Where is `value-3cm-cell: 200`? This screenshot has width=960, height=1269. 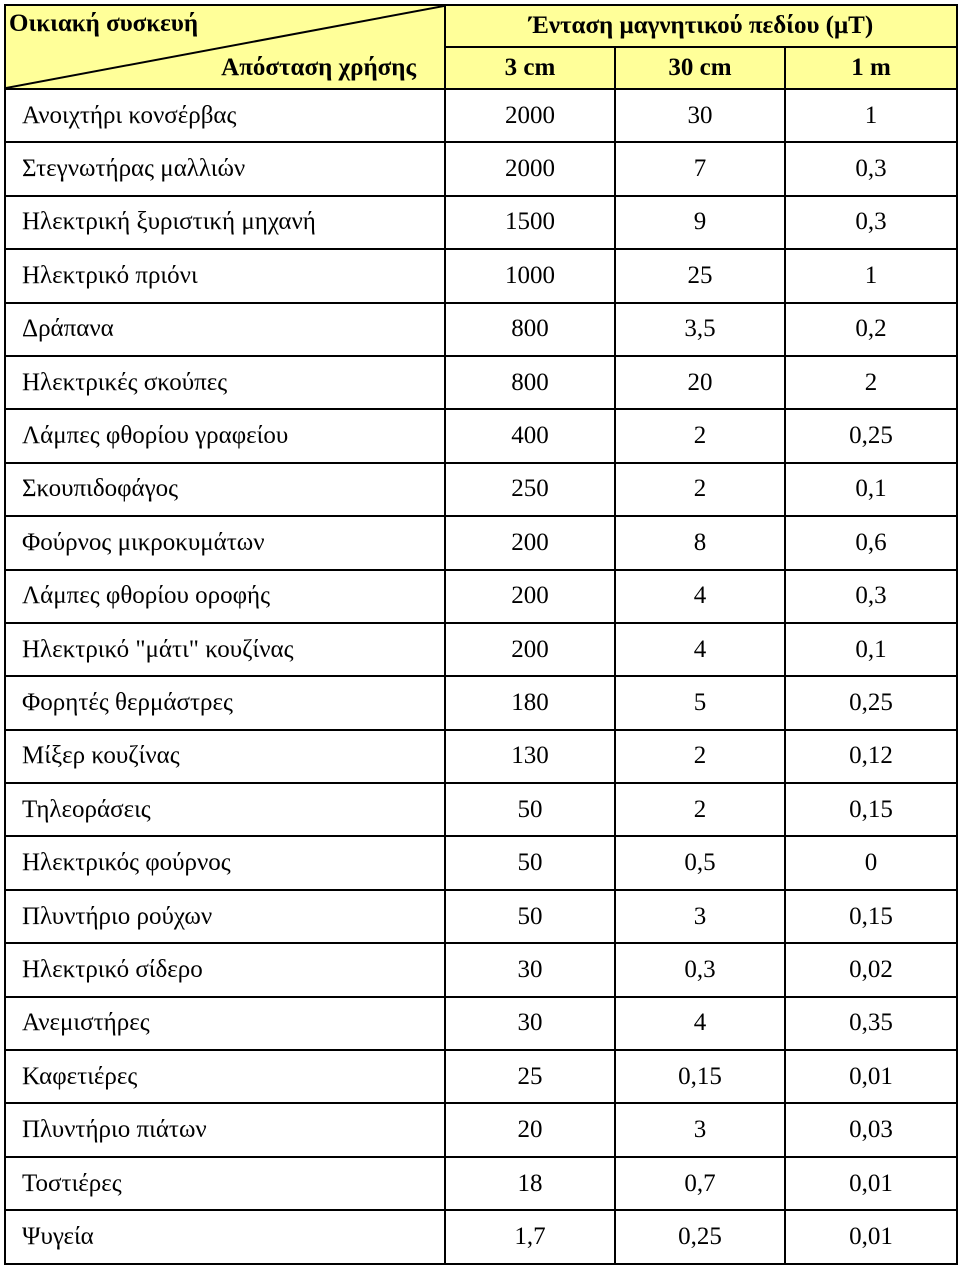
value-3cm-cell: 200 is located at coordinates (530, 596).